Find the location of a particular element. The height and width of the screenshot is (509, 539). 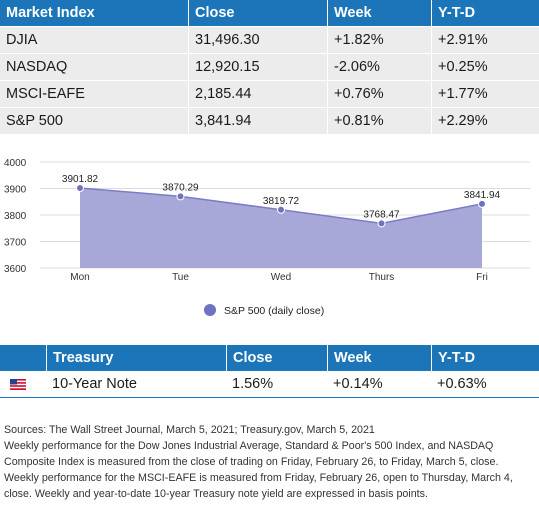

us-flag-icon is located at coordinates (23, 384).